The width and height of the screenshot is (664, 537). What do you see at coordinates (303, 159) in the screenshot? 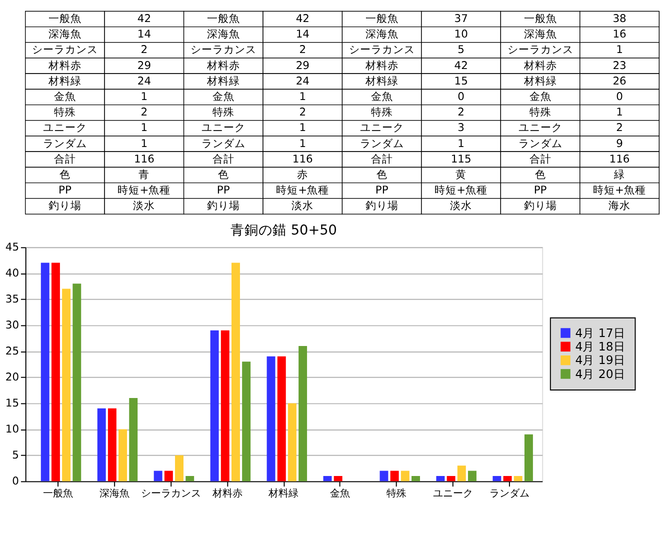
I see `text: 116` at bounding box center [303, 159].